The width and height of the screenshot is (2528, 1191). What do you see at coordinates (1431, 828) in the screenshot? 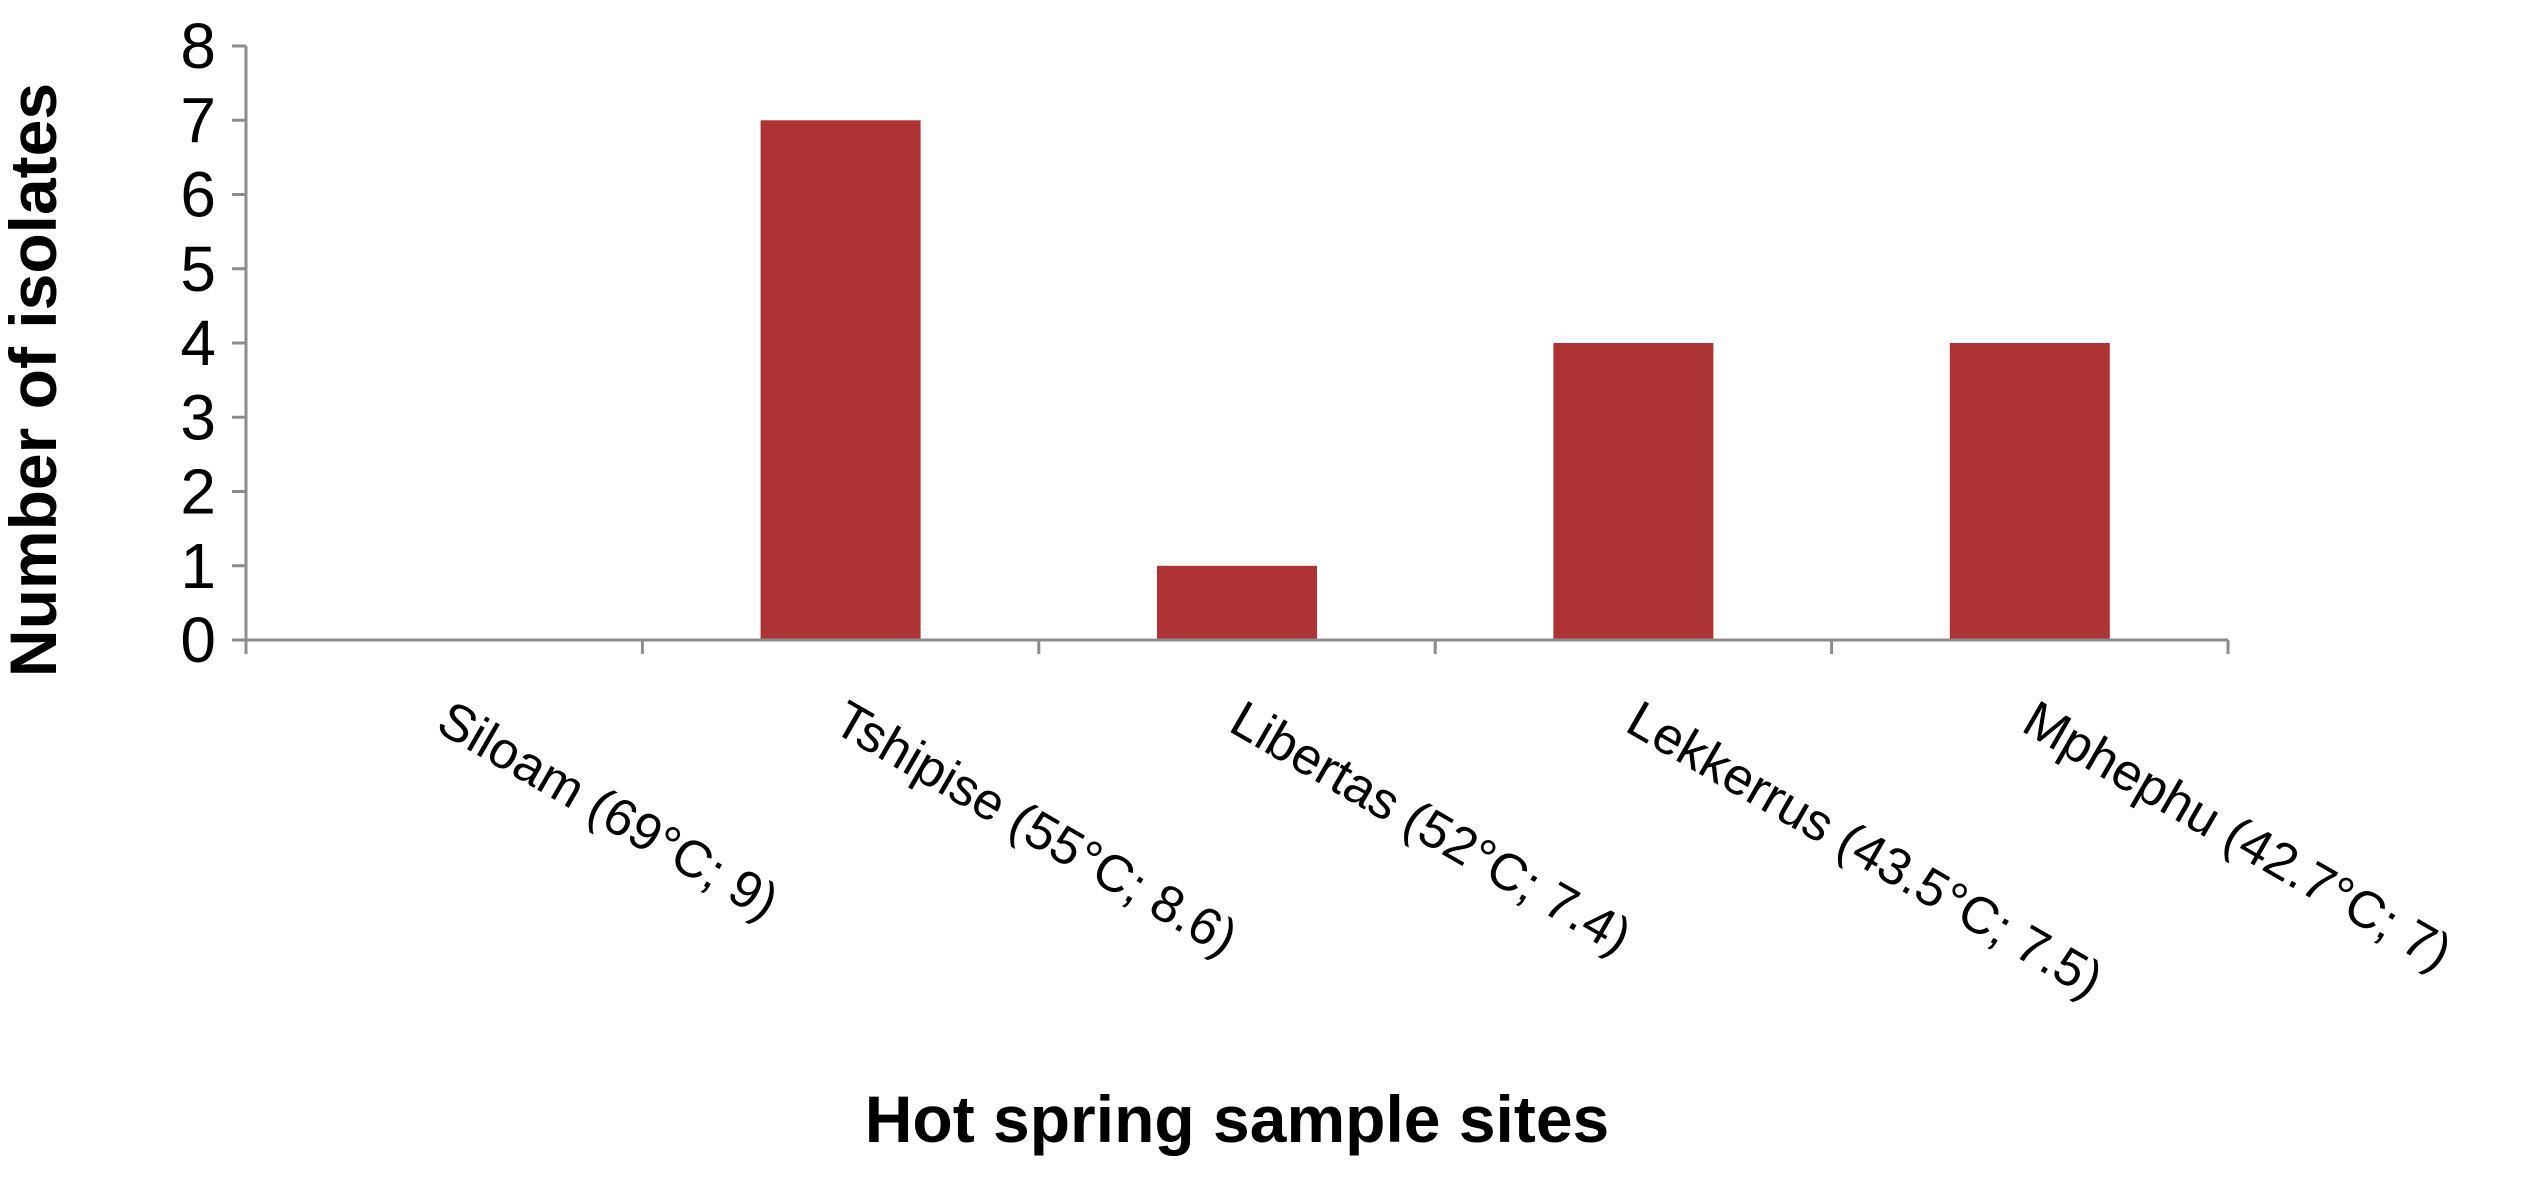
I see `x-tick-label: Libertas (52°C; 7.4)` at bounding box center [1431, 828].